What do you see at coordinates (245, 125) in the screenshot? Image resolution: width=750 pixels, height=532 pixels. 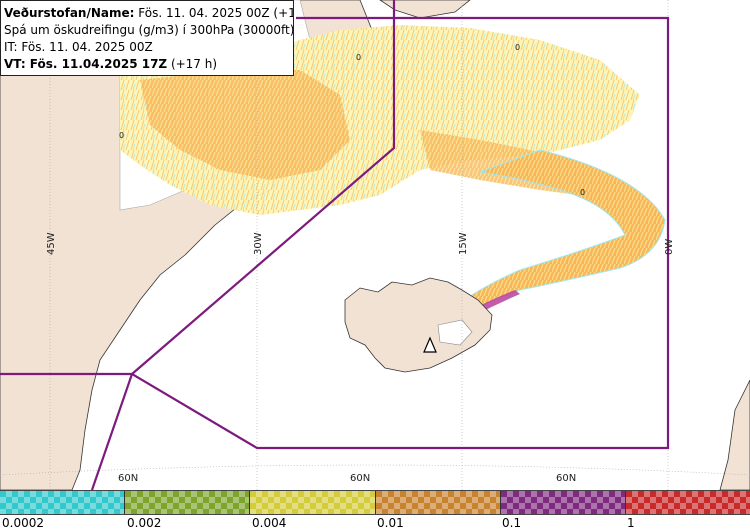 I see `ash-cloud-north-core` at bounding box center [245, 125].